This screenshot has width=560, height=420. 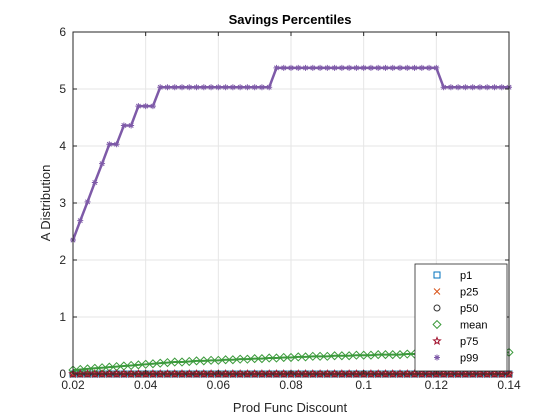 I want to click on x-tick-label: 0.08, so click(x=291, y=385).